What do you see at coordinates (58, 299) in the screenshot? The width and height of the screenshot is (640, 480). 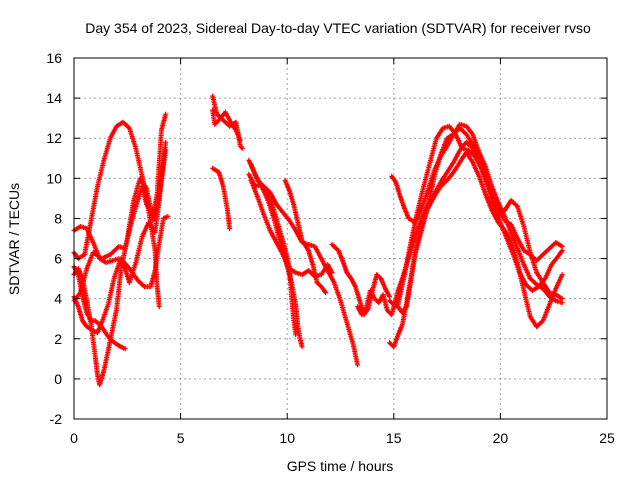 I see `y-tick-label: 4` at bounding box center [58, 299].